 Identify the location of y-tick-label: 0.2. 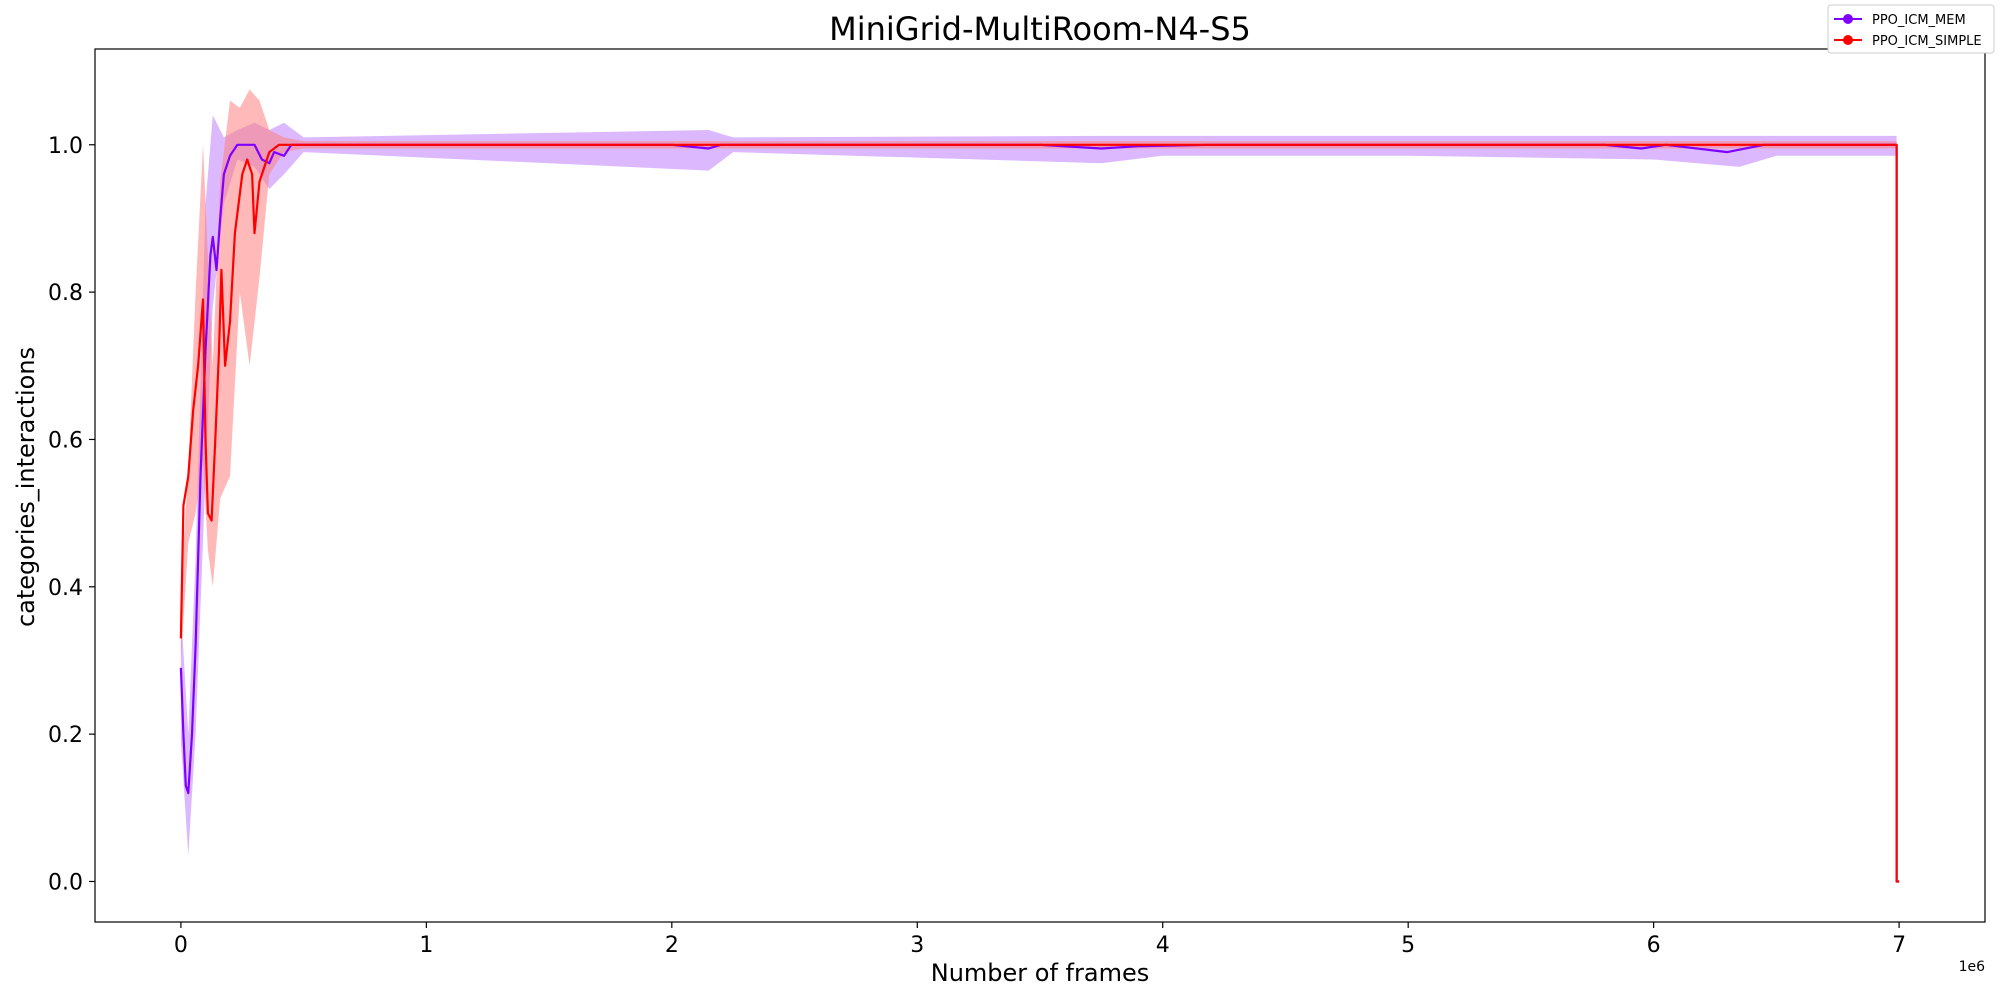
(65, 735).